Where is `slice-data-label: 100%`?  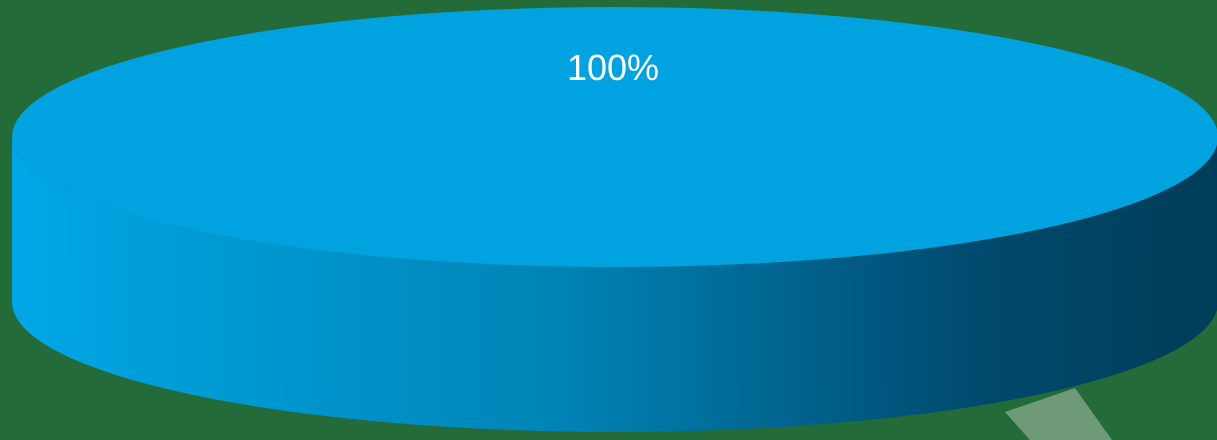 slice-data-label: 100% is located at coordinates (613, 67).